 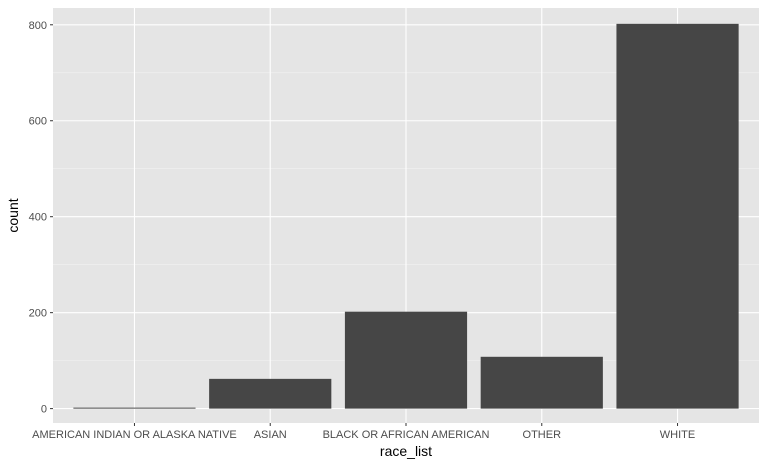 I want to click on x-tick-label: BLACK OR AFRICAN AMERICAN, so click(x=406, y=435).